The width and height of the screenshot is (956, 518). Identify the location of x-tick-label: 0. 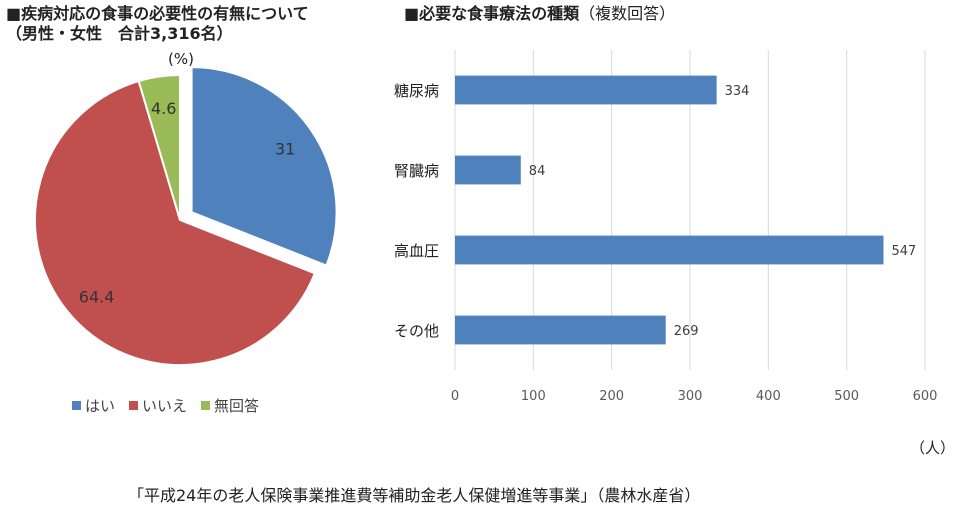
(455, 396).